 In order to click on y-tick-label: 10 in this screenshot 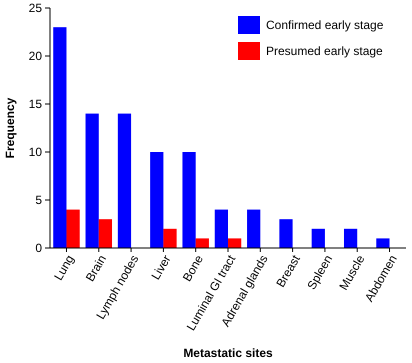, I will do `click(35, 152)`.